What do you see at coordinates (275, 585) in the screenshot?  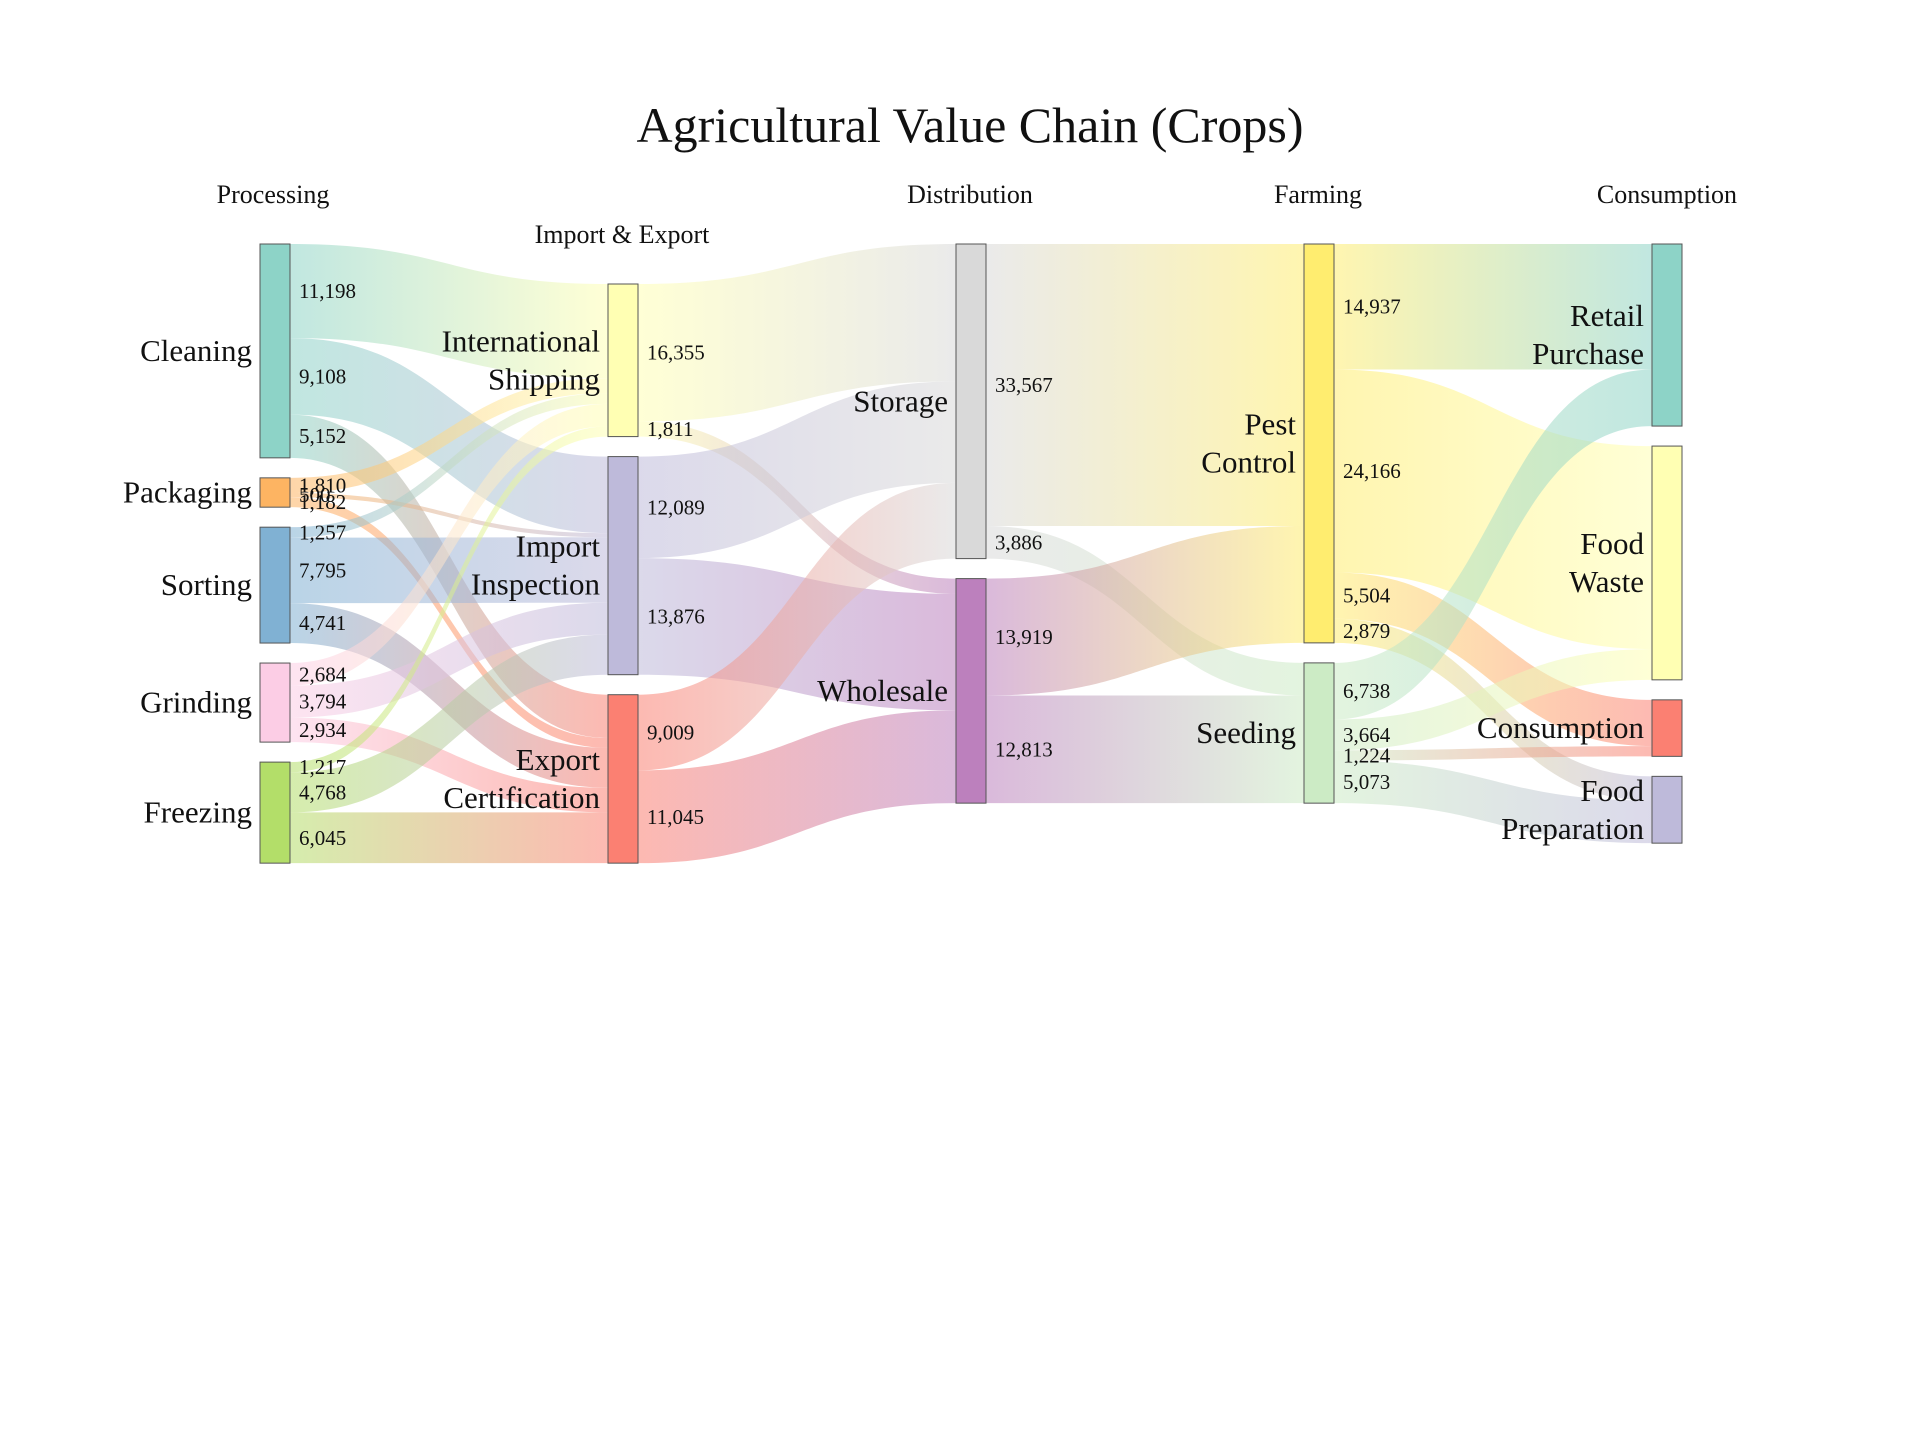 I see `node-sorting` at bounding box center [275, 585].